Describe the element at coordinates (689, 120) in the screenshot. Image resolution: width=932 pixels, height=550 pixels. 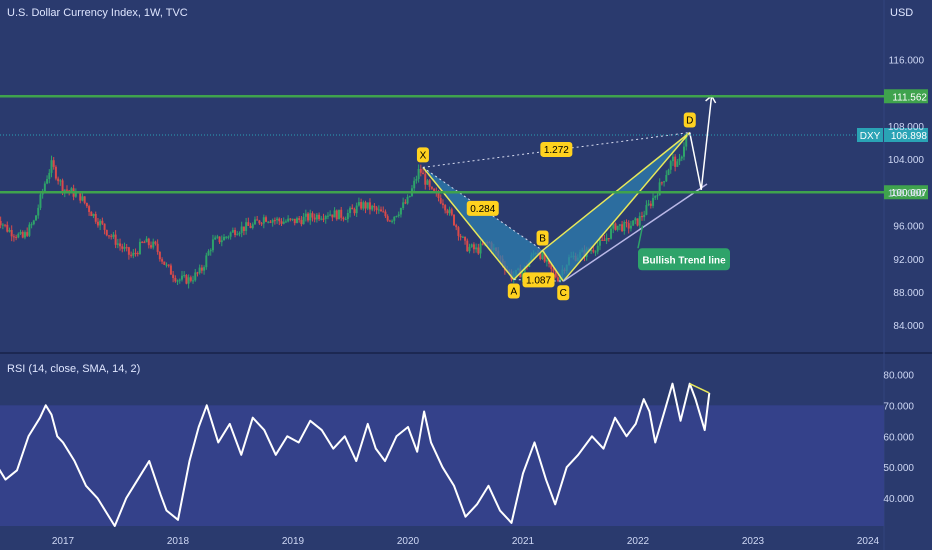
I see `pattern-point-label: D` at that location.